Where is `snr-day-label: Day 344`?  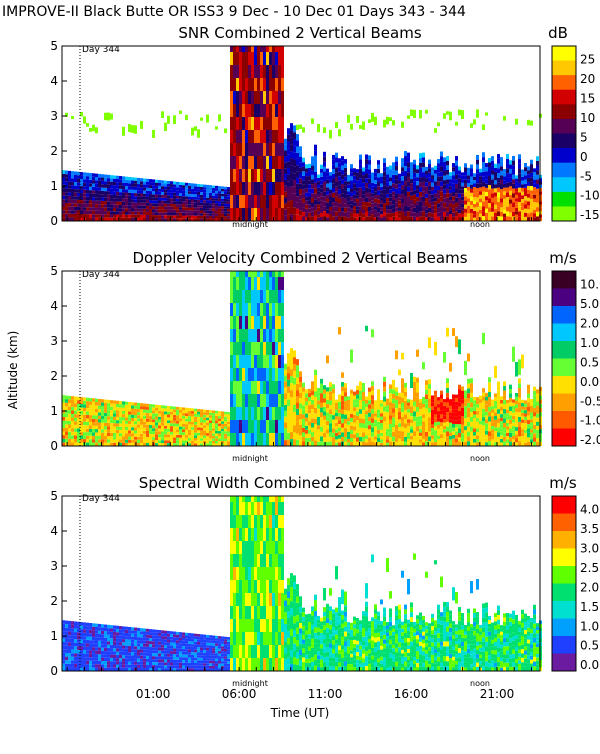
snr-day-label: Day 344 is located at coordinates (101, 50).